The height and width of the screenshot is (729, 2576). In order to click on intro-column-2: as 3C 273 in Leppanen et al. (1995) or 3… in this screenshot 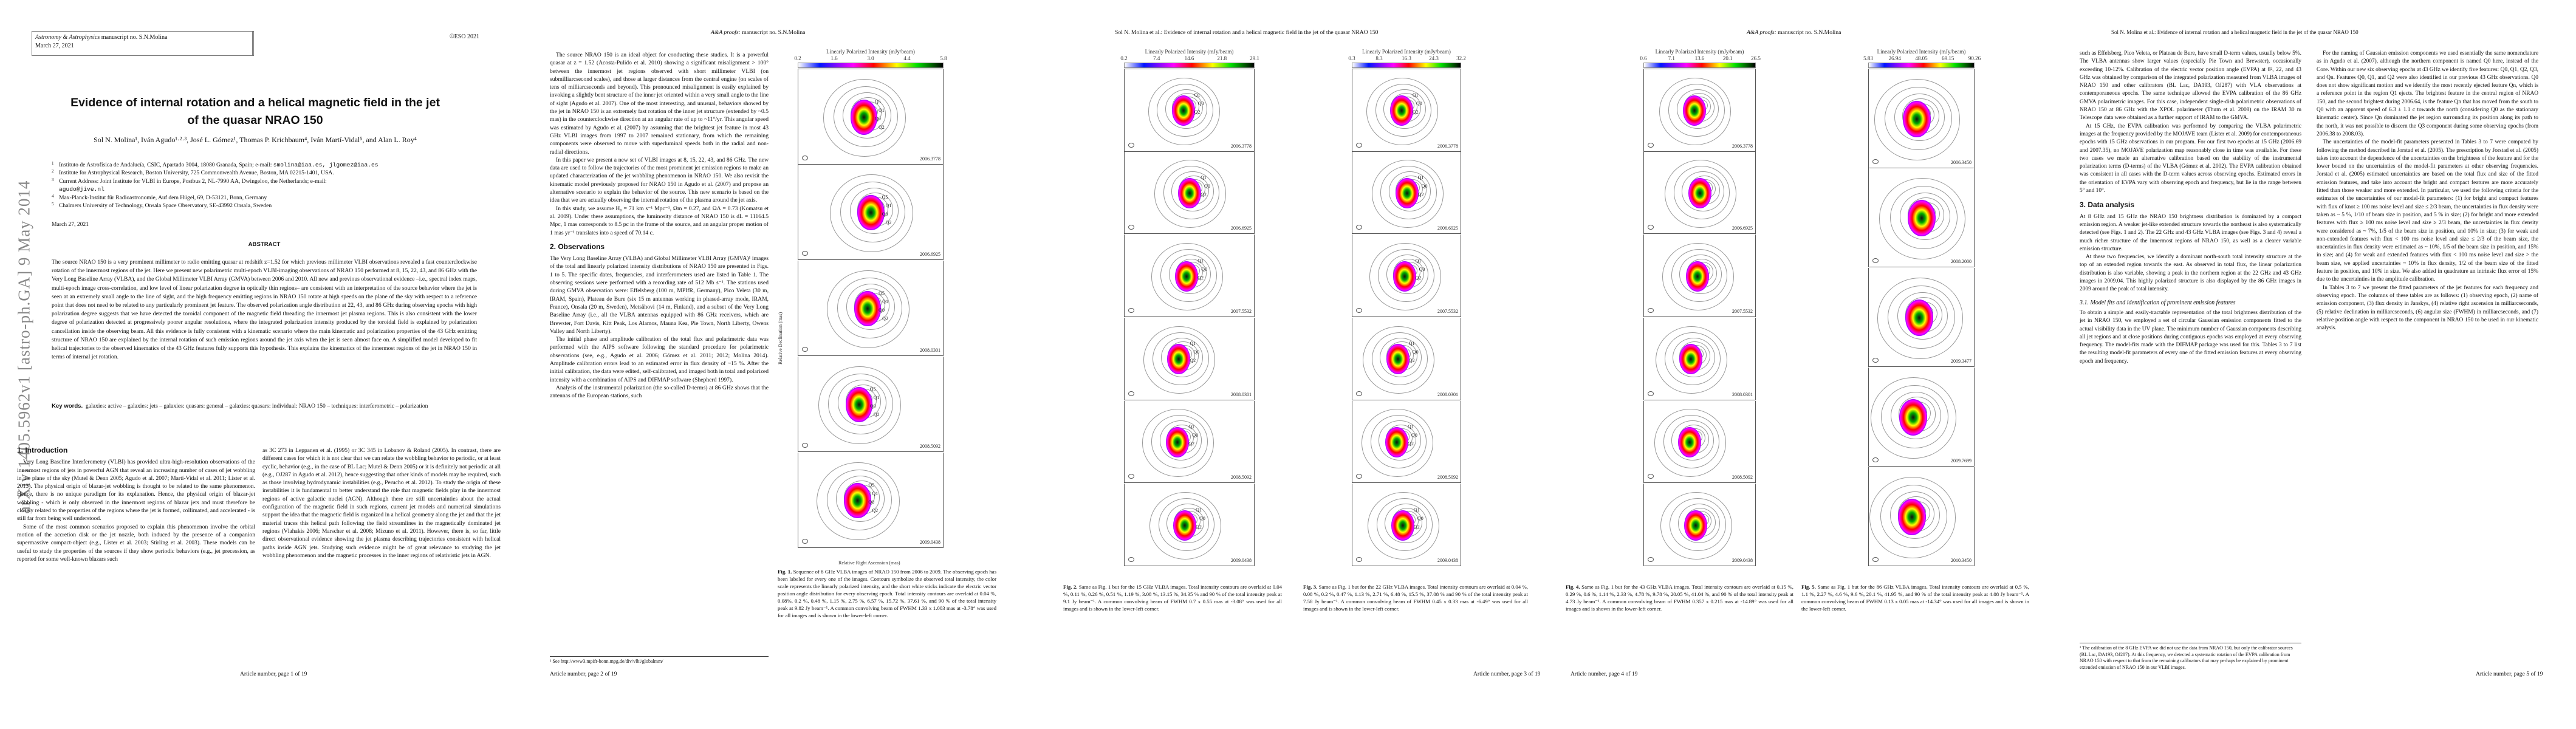, I will do `click(382, 504)`.